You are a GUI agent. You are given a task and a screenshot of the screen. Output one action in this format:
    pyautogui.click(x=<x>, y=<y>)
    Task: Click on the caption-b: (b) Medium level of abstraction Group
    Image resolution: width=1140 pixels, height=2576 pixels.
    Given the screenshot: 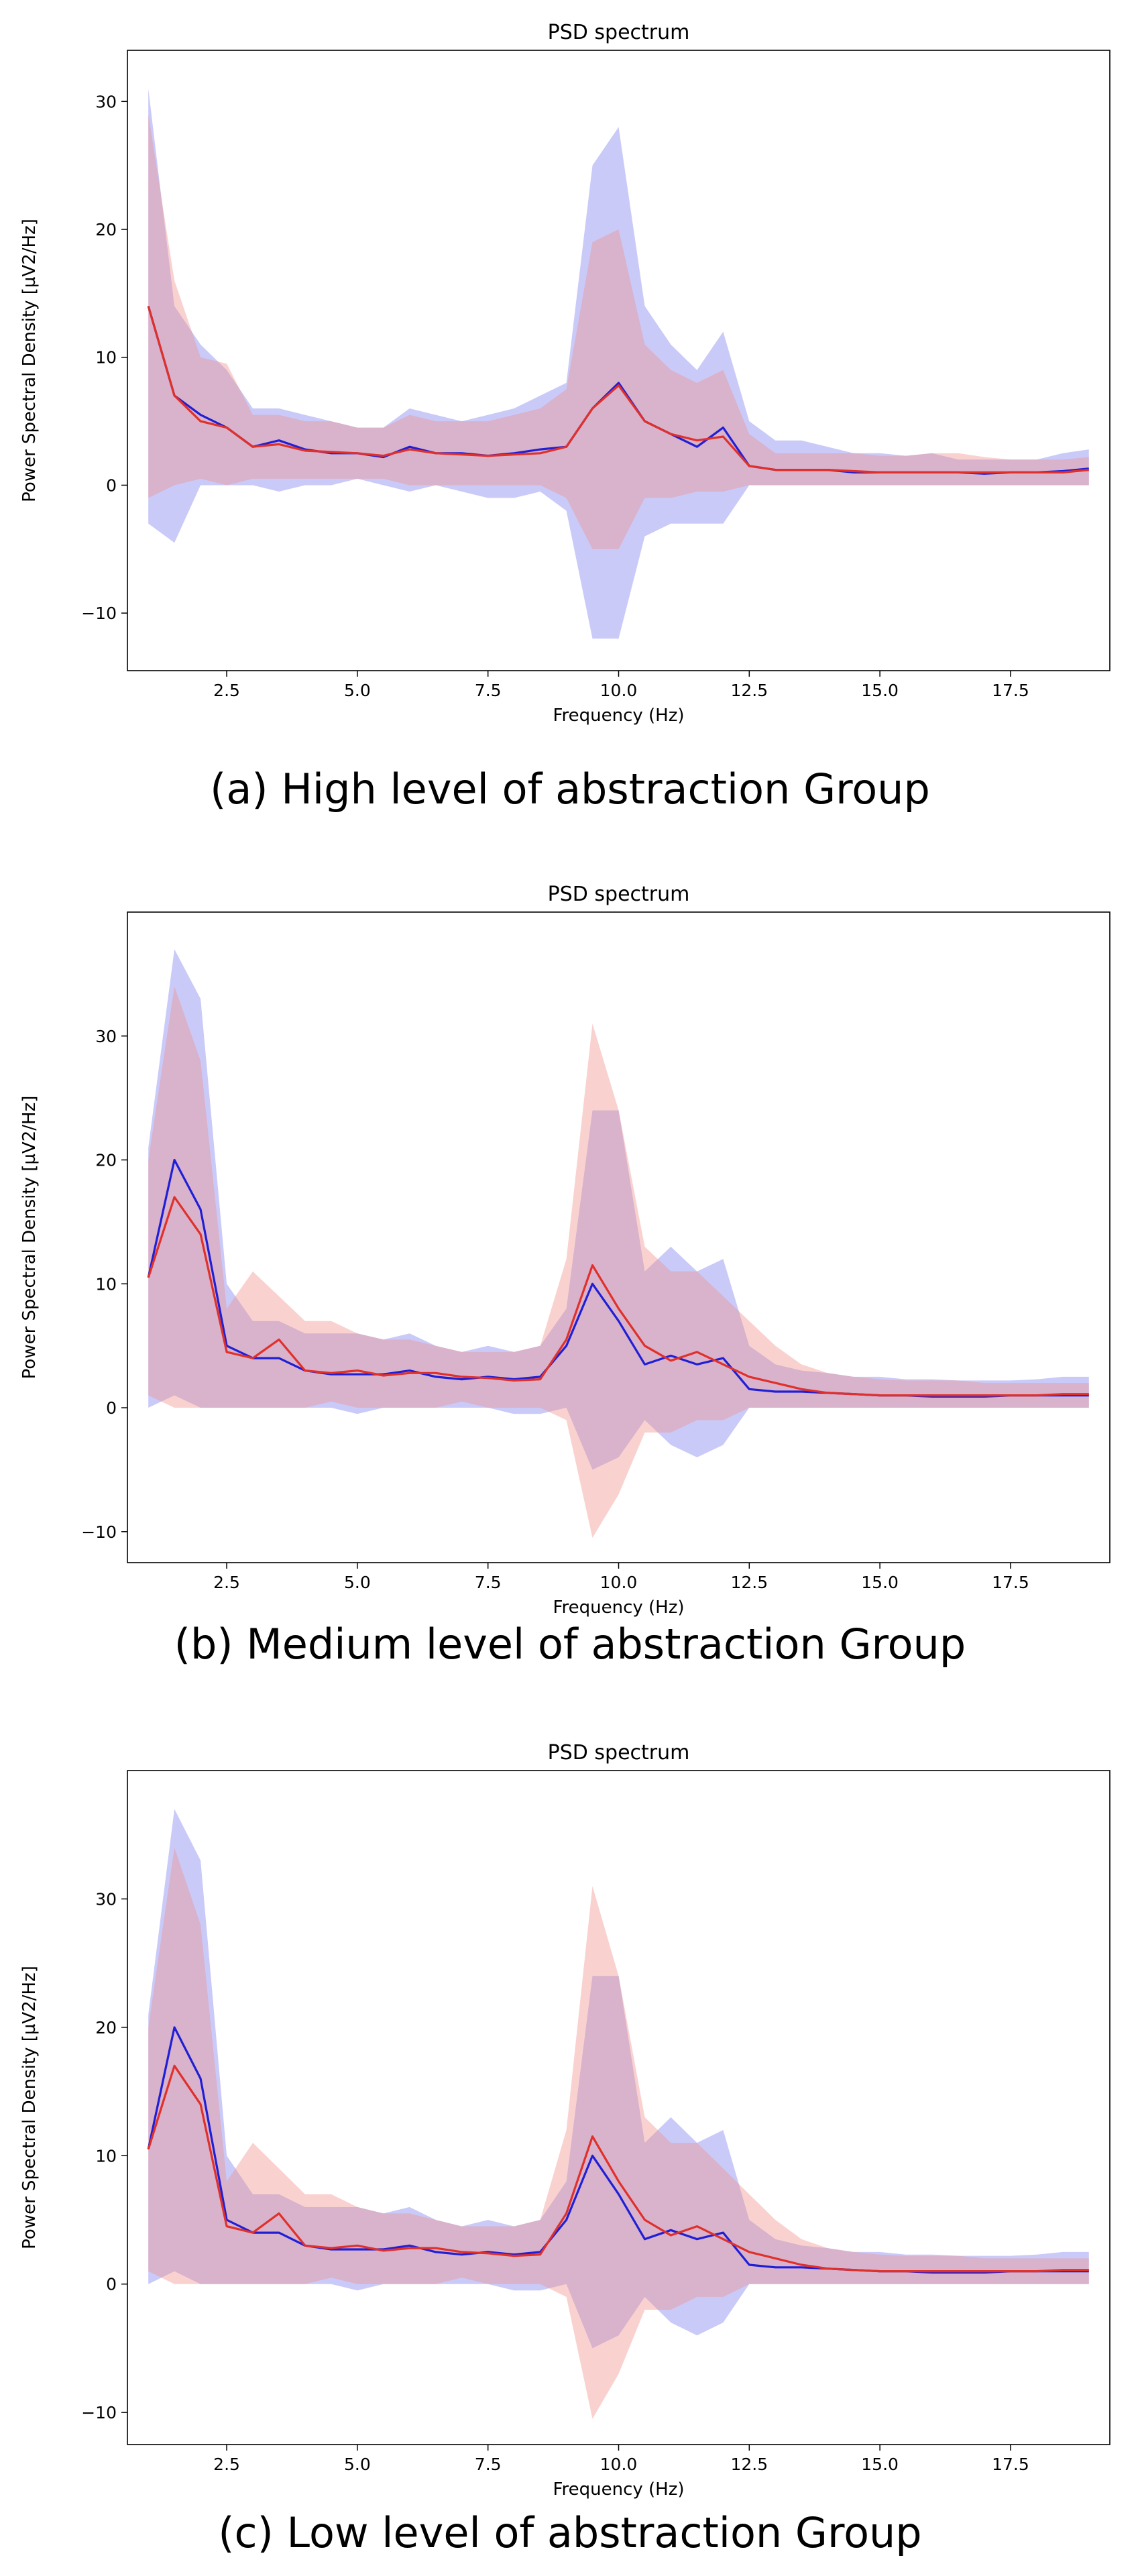 What is the action you would take?
    pyautogui.click(x=570, y=1644)
    